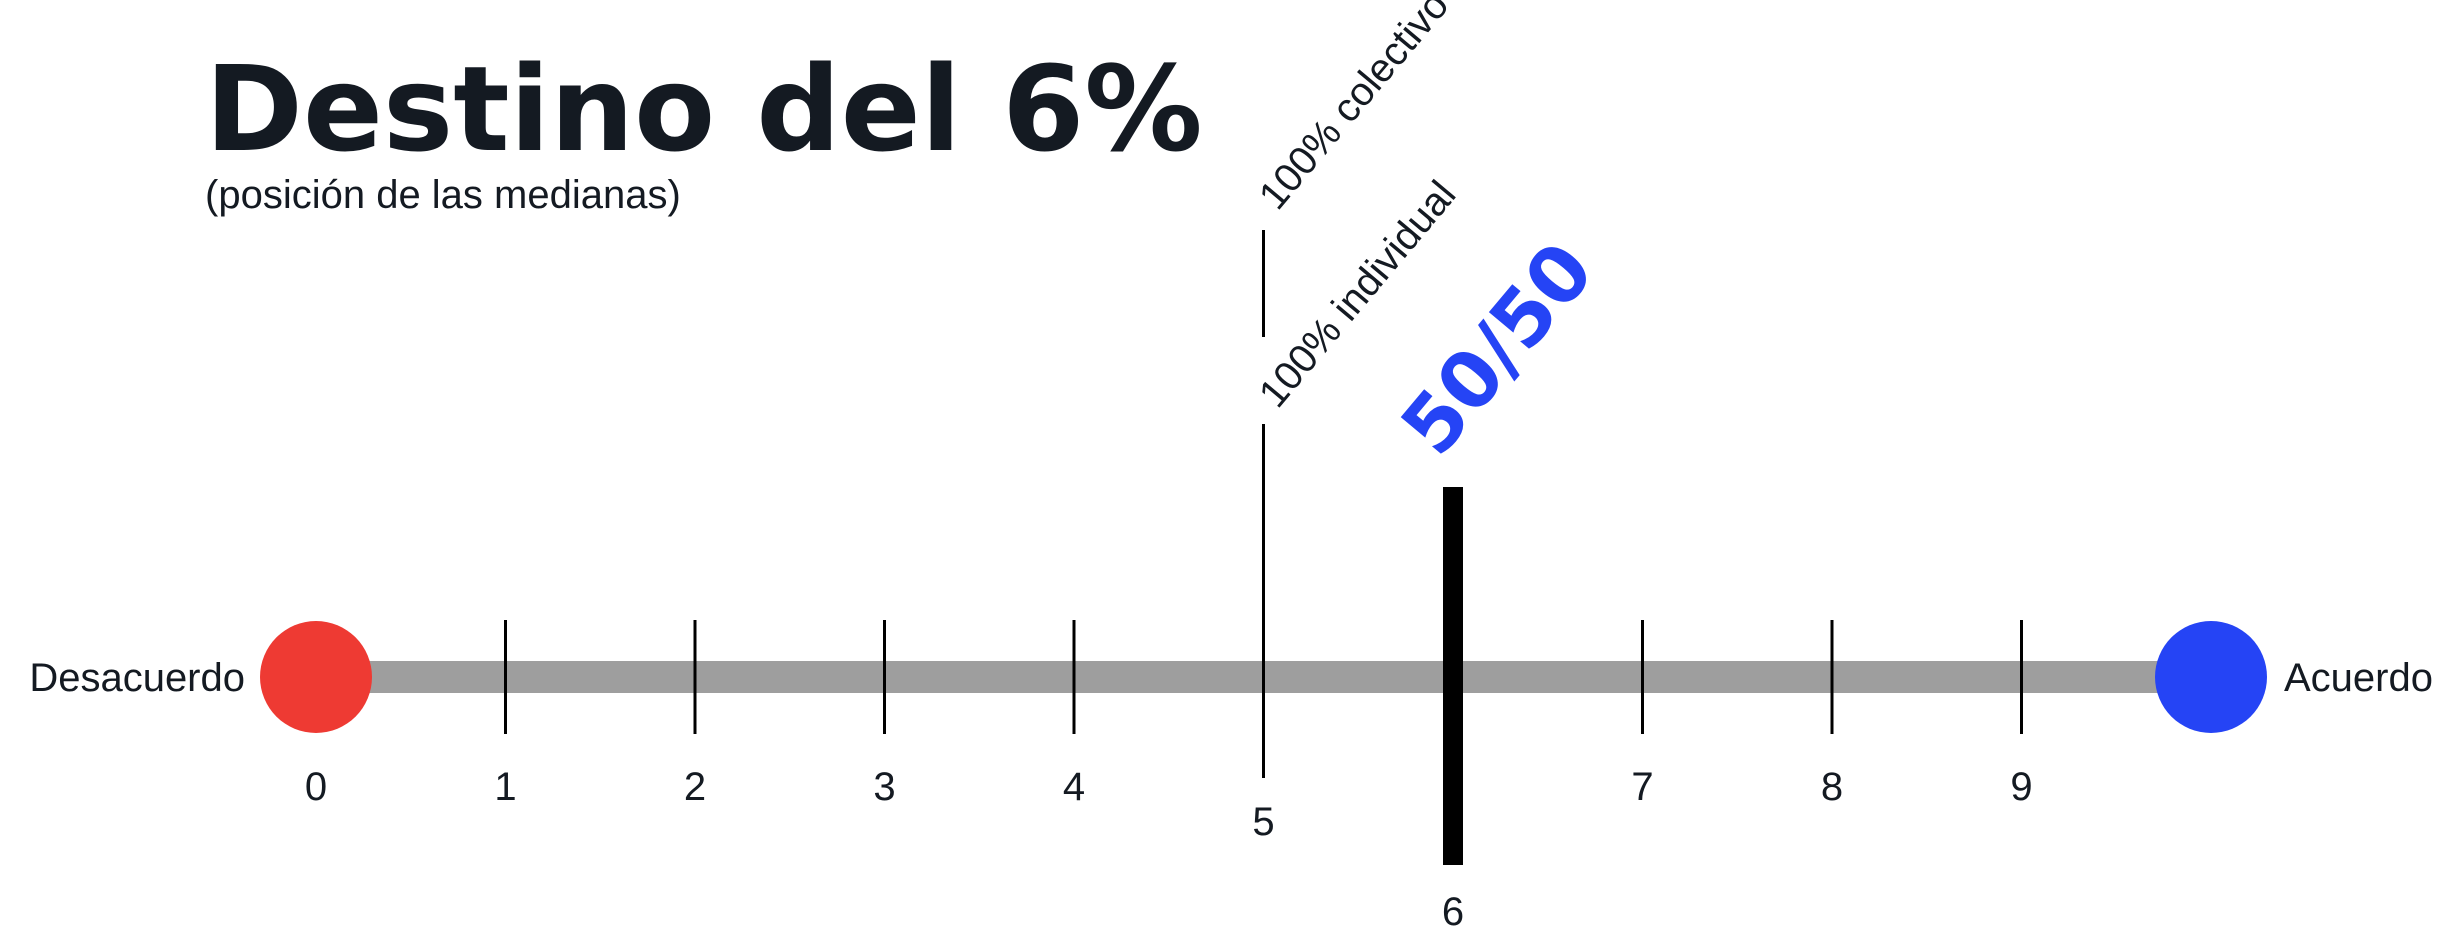  I want to click on tick-label-6: 6, so click(1453, 908).